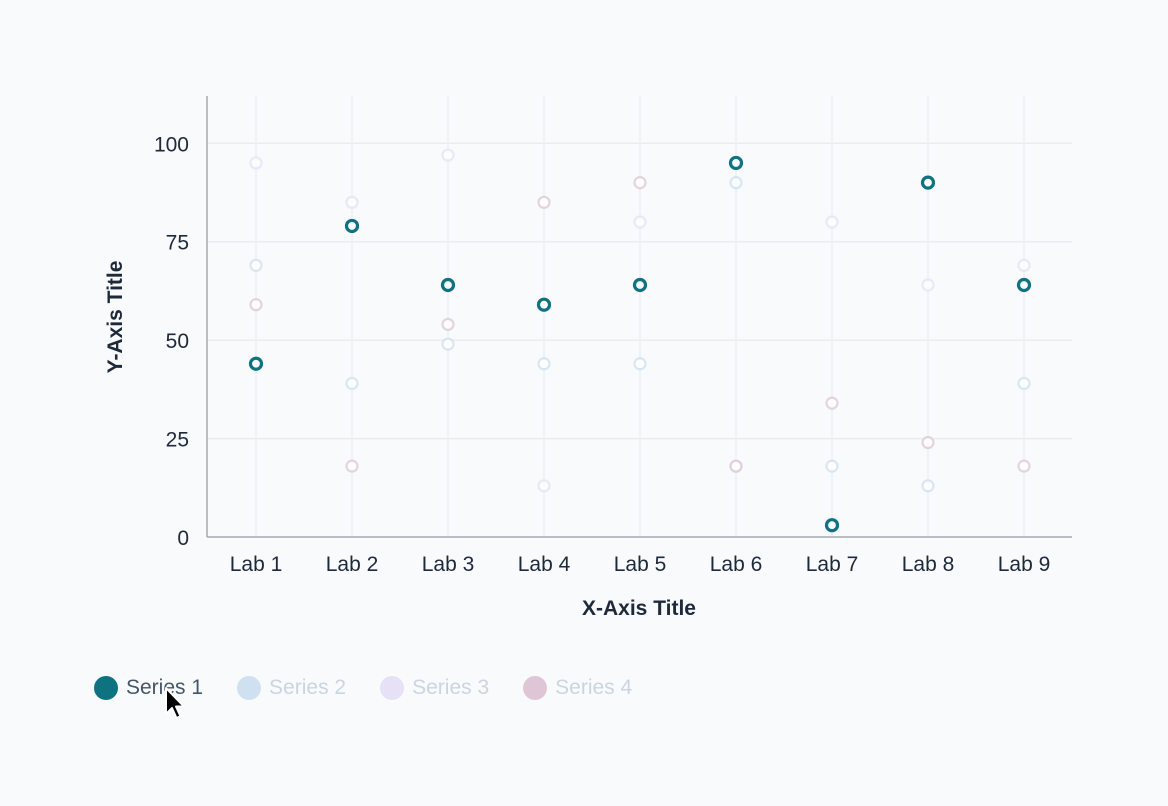 This screenshot has width=1168, height=806. I want to click on x-axis-title: X-Axis Title, so click(639, 608).